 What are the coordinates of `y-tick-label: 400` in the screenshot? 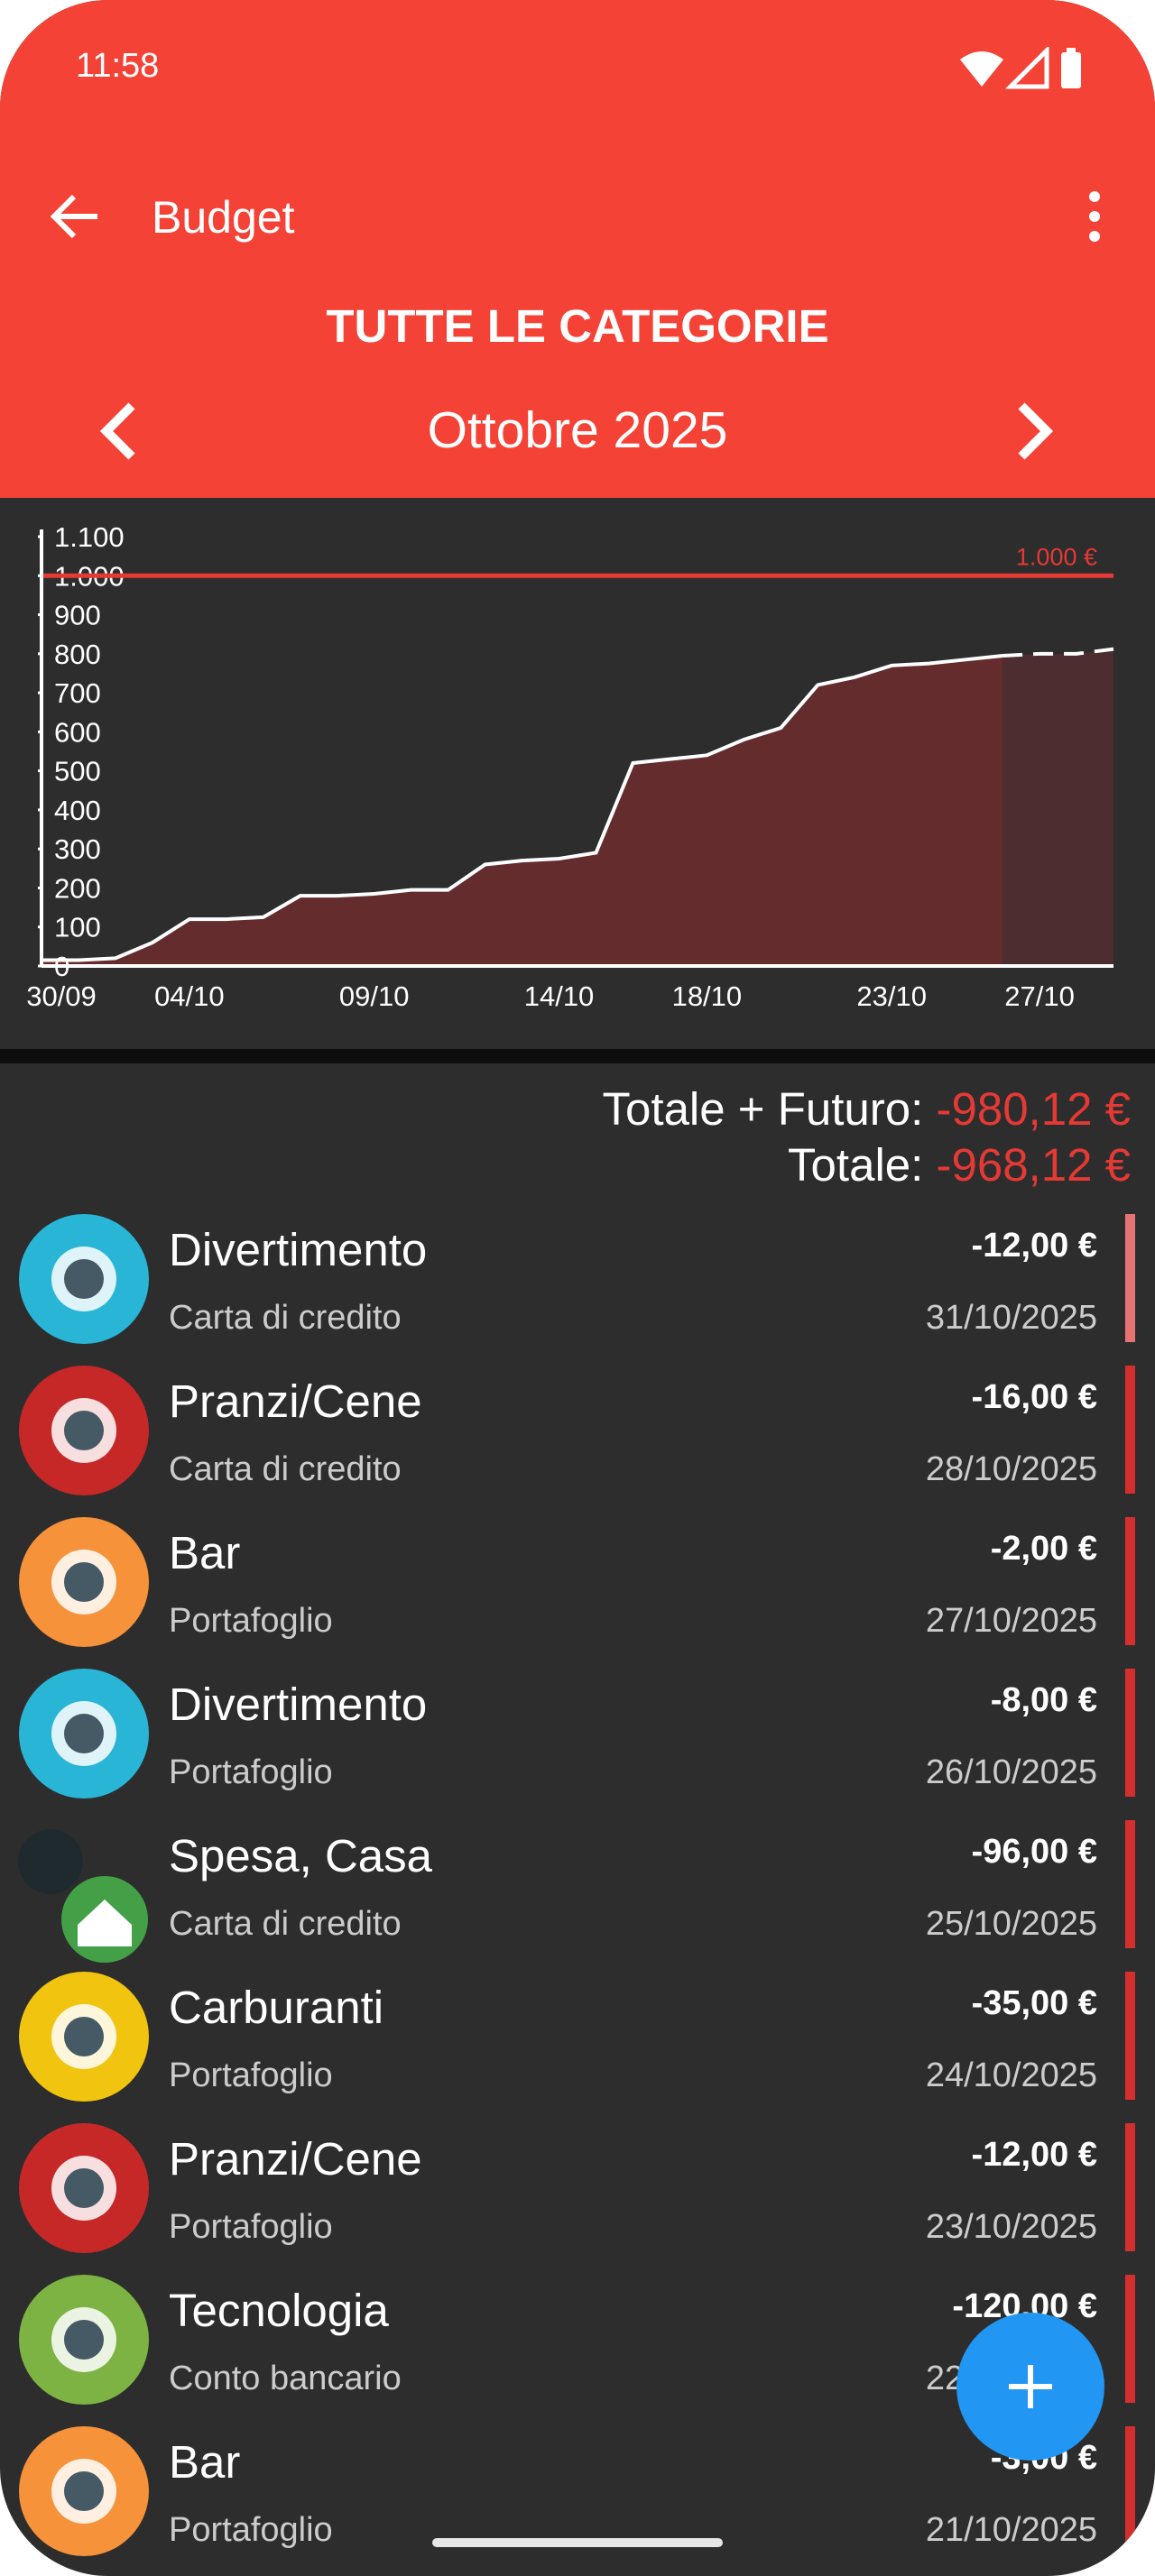 It's located at (77, 810).